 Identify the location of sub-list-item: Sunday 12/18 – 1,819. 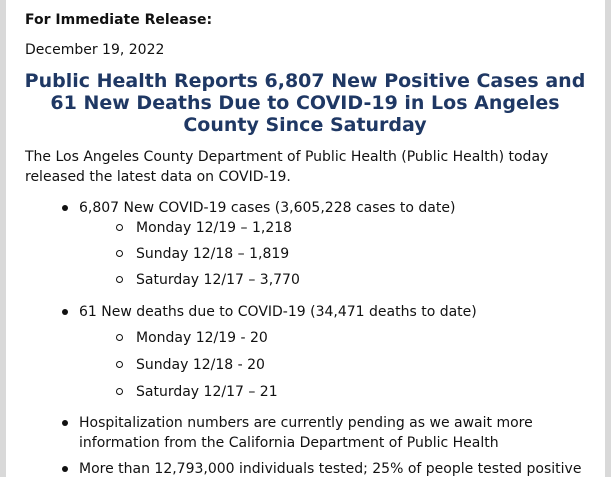
(332, 257).